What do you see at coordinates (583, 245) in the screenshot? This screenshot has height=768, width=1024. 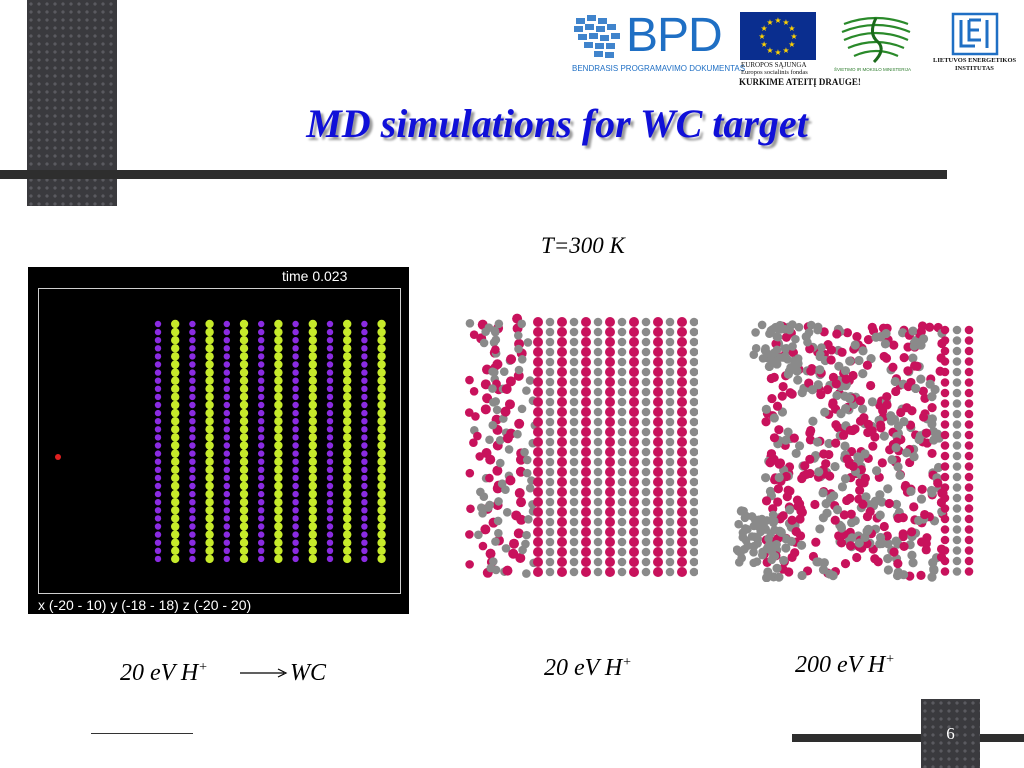 I see `temperature-label: T=300 K` at bounding box center [583, 245].